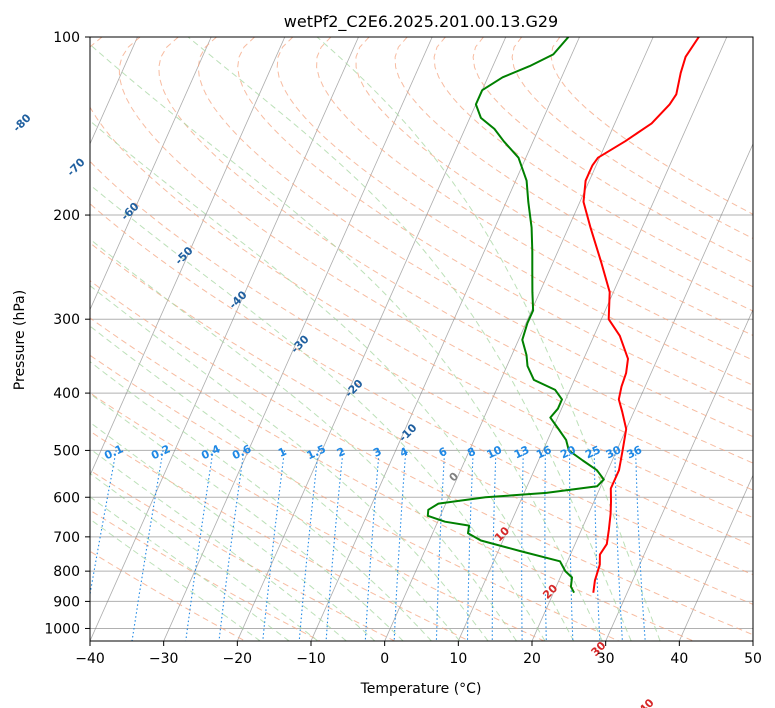 The width and height of the screenshot is (775, 708). What do you see at coordinates (66, 320) in the screenshot?
I see `y-tick-label: 300` at bounding box center [66, 320].